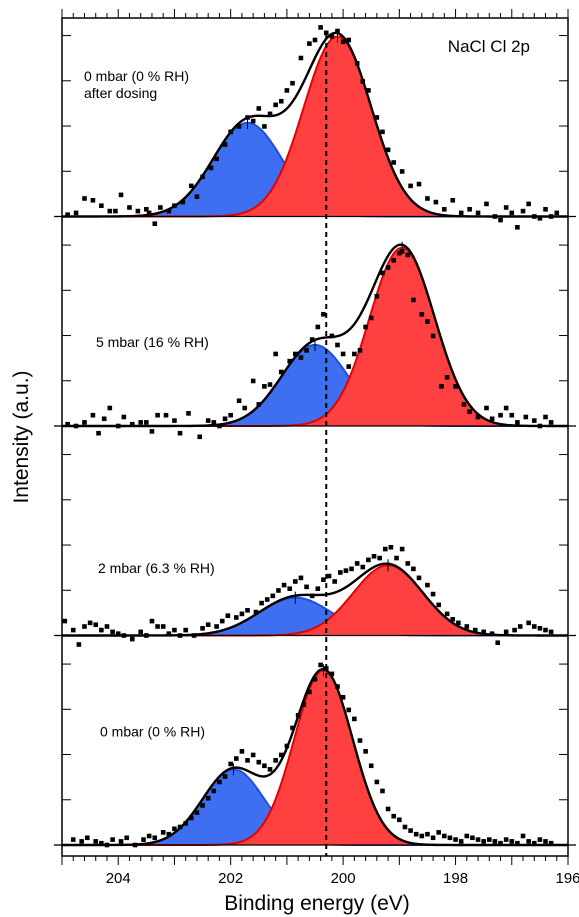 This screenshot has width=579, height=917. I want to click on panel-label: after dosing, so click(120, 93).